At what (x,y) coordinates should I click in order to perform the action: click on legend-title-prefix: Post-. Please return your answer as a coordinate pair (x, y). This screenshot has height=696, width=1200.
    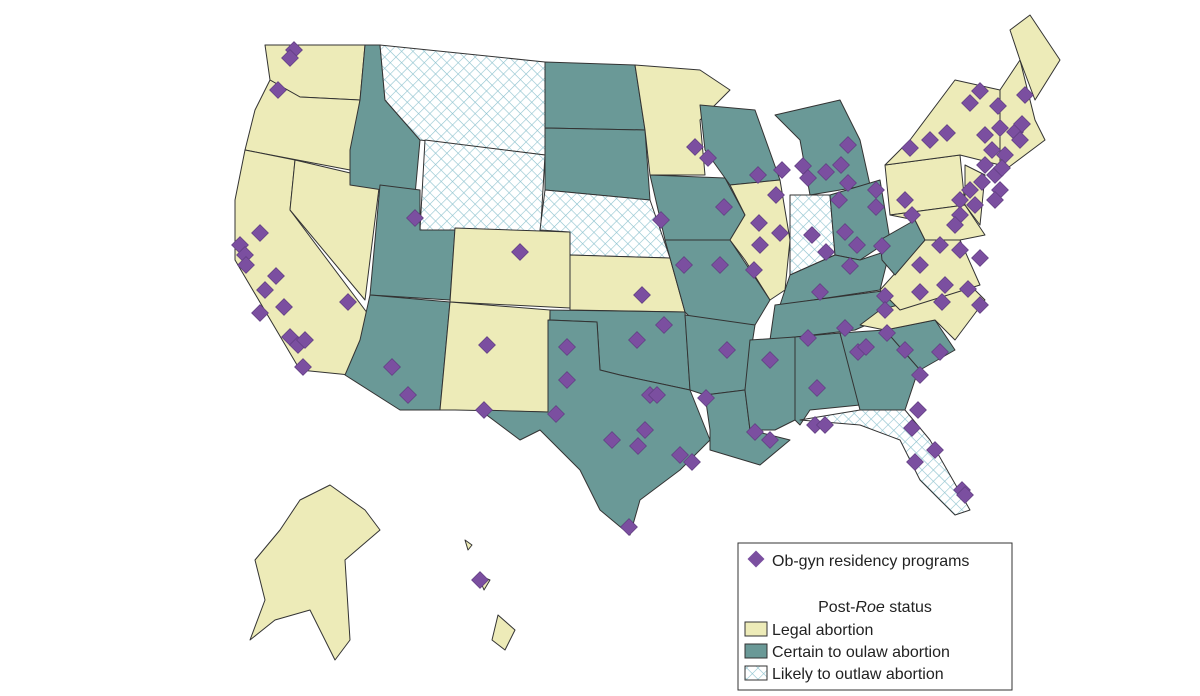
    Looking at the image, I should click on (836, 607).